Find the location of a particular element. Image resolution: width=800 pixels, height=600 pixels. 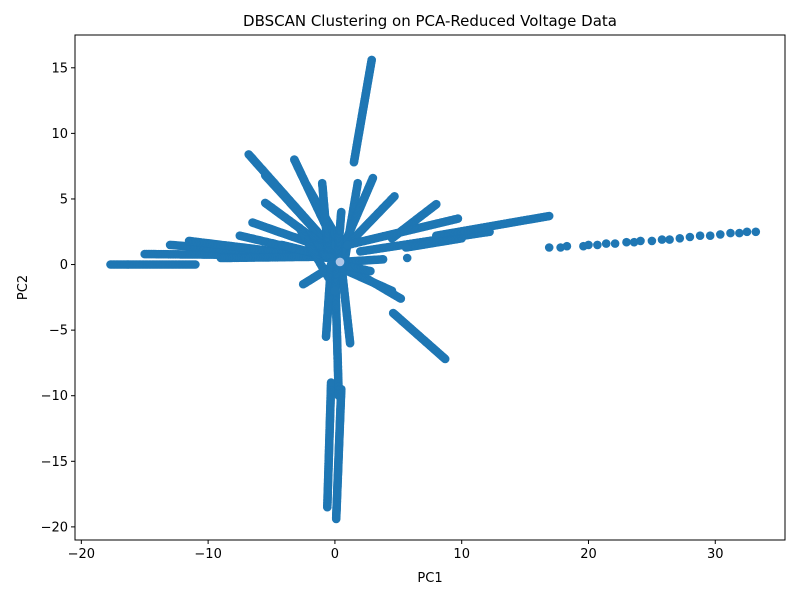

x-tick-label: −20 is located at coordinates (81, 554).